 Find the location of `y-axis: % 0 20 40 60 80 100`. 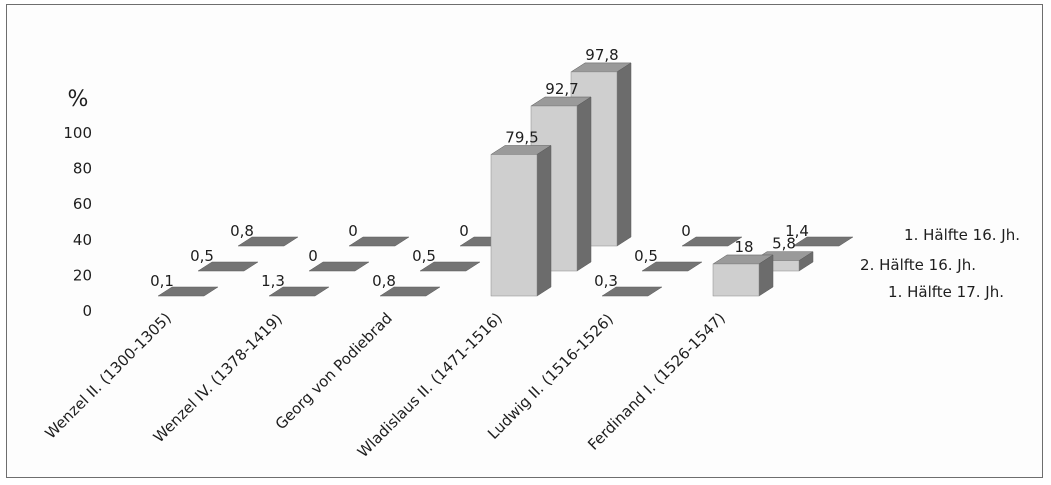

y-axis: % 0 20 40 60 80 100 is located at coordinates (77, 203).